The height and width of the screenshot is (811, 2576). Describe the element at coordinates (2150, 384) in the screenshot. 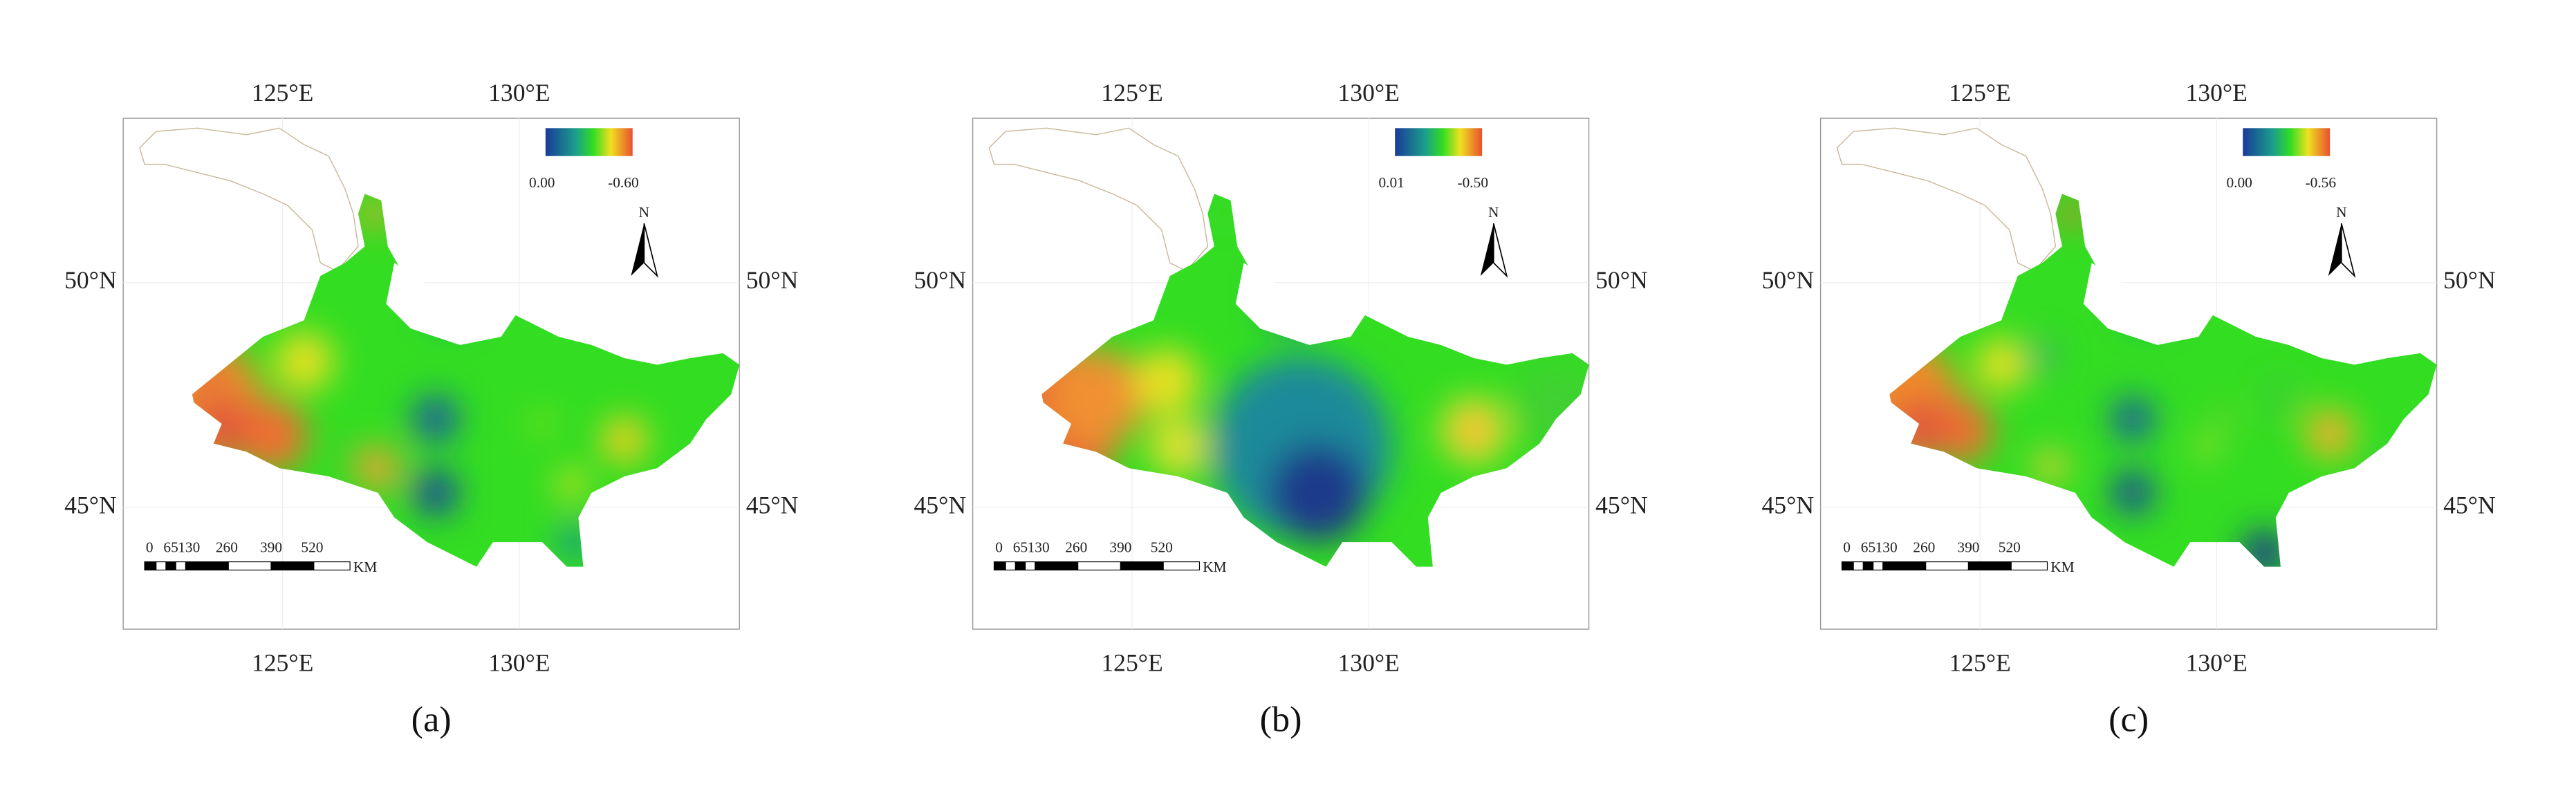

I see `surface-blobs` at that location.